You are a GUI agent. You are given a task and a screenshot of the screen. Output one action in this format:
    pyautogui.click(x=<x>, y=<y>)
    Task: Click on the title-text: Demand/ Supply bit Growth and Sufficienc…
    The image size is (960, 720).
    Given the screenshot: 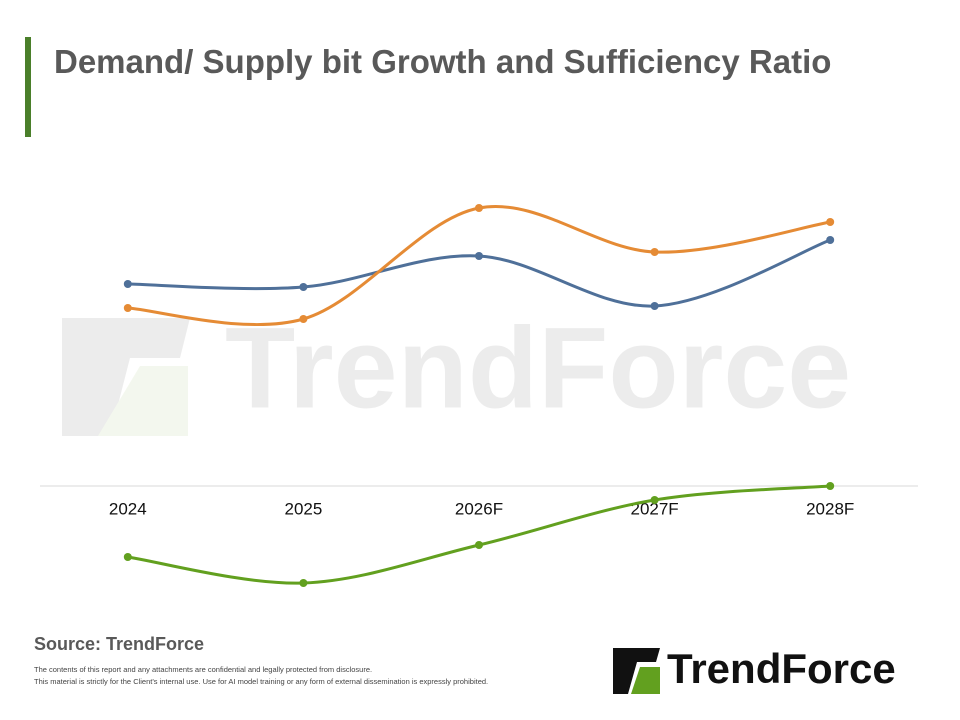 What is the action you would take?
    pyautogui.click(x=442, y=61)
    